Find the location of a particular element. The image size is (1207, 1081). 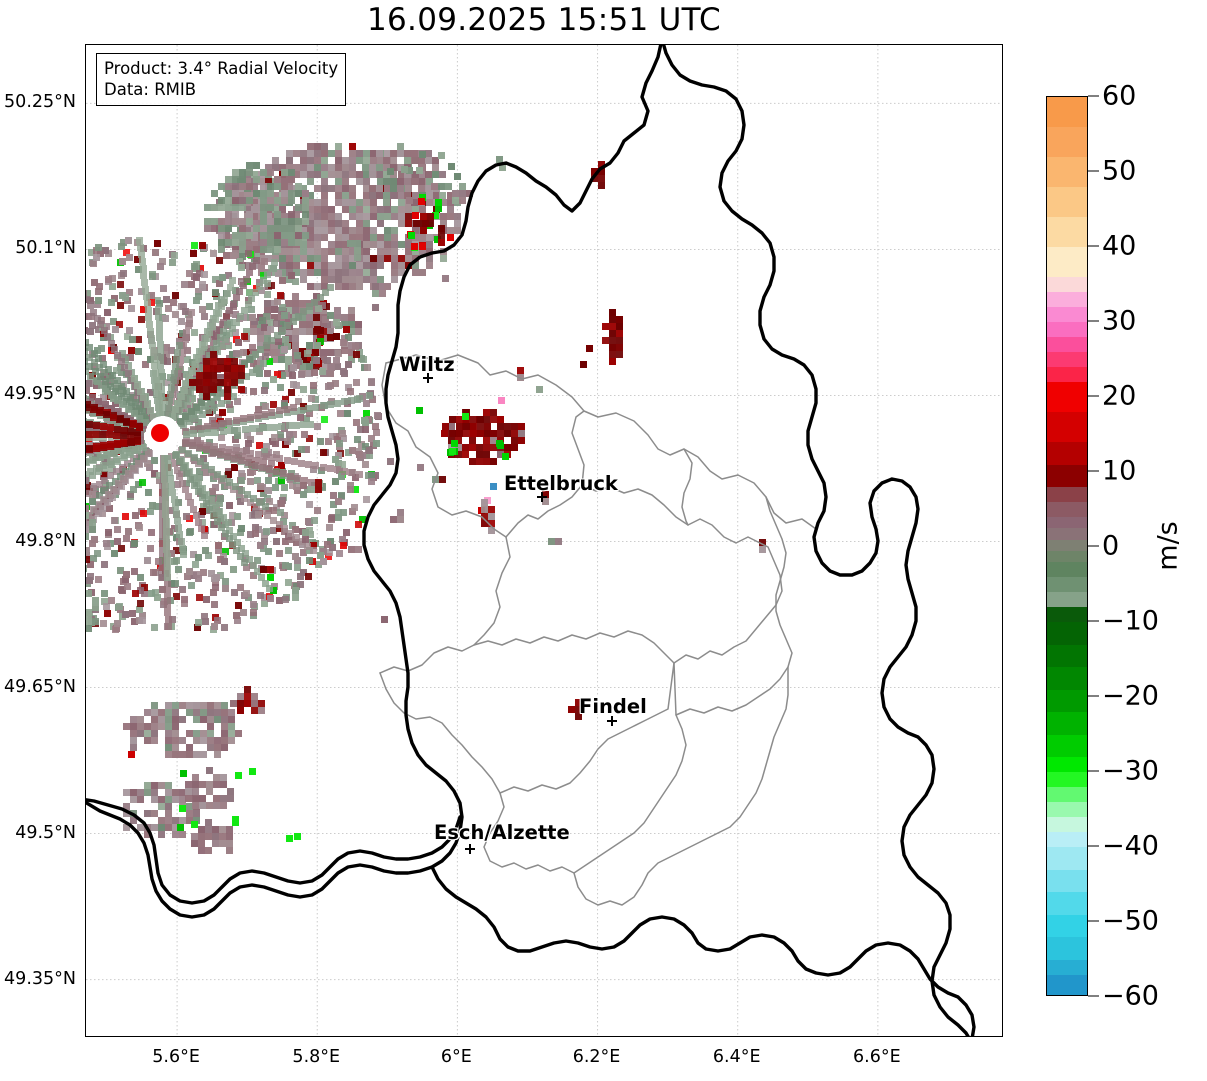

colorbar-tick-mark is located at coordinates (1093, 921).